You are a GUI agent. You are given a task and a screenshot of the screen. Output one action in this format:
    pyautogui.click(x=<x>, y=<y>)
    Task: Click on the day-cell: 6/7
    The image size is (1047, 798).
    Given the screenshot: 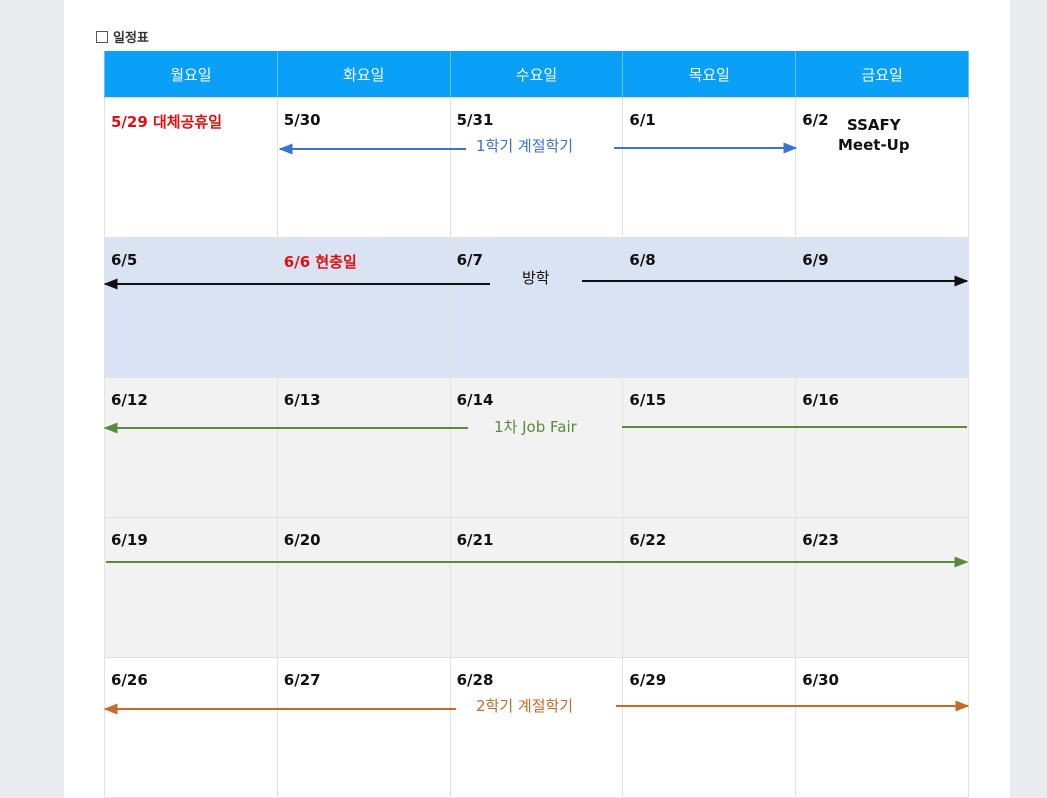 What is the action you would take?
    pyautogui.click(x=536, y=307)
    